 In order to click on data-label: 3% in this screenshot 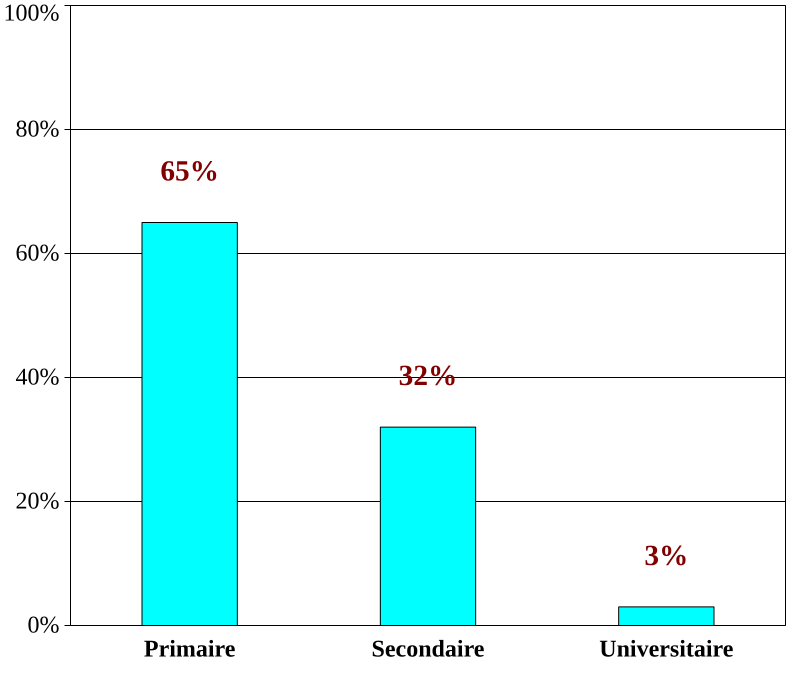, I will do `click(666, 556)`.